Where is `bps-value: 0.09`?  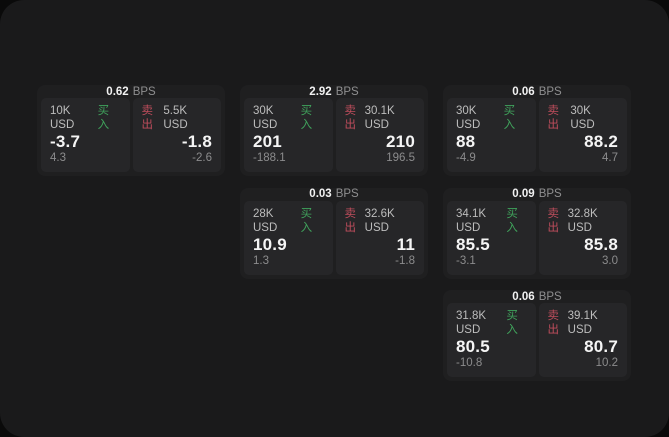
bps-value: 0.09 is located at coordinates (523, 194).